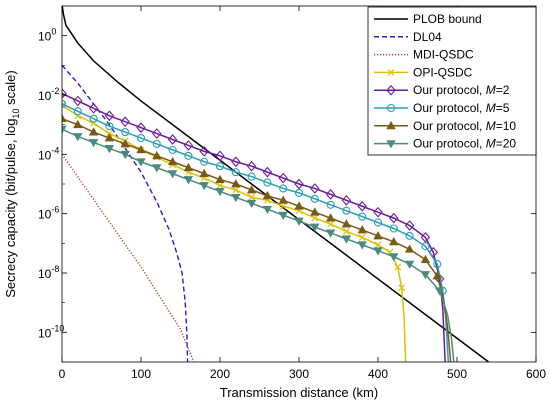  Describe the element at coordinates (408, 37) in the screenshot. I see `legend-entry-2: DL04` at that location.